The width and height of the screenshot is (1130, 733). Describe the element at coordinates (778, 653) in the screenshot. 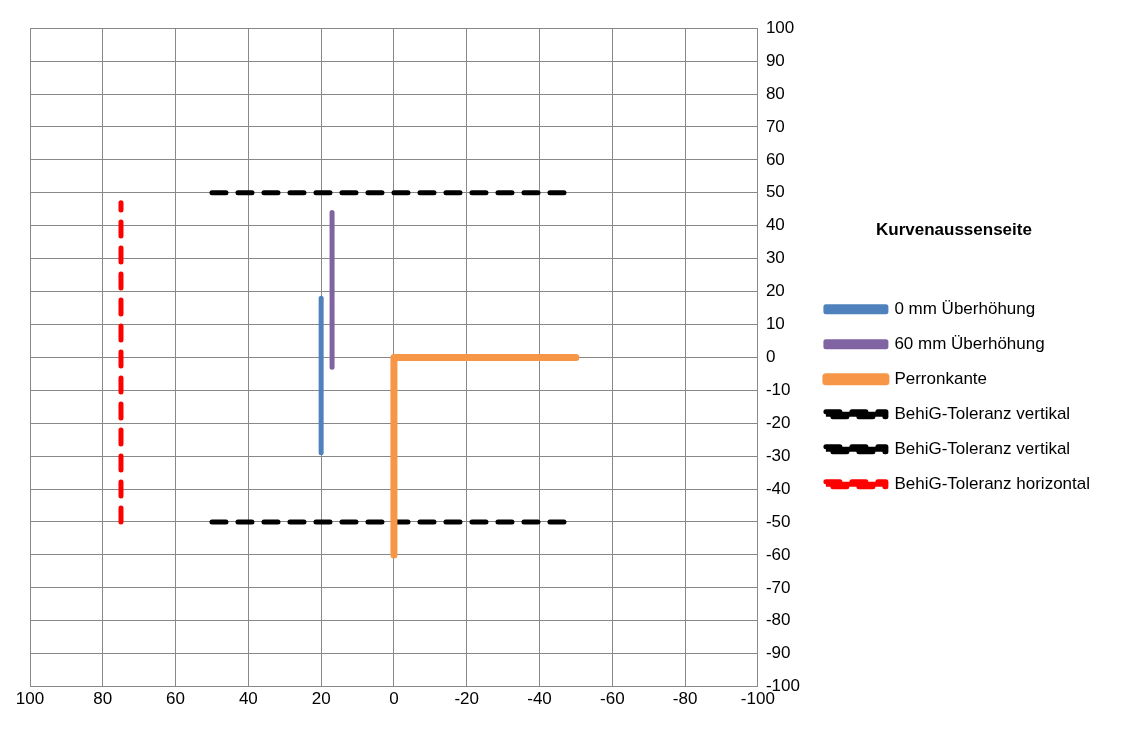

I see `y-tick-label: -90` at that location.